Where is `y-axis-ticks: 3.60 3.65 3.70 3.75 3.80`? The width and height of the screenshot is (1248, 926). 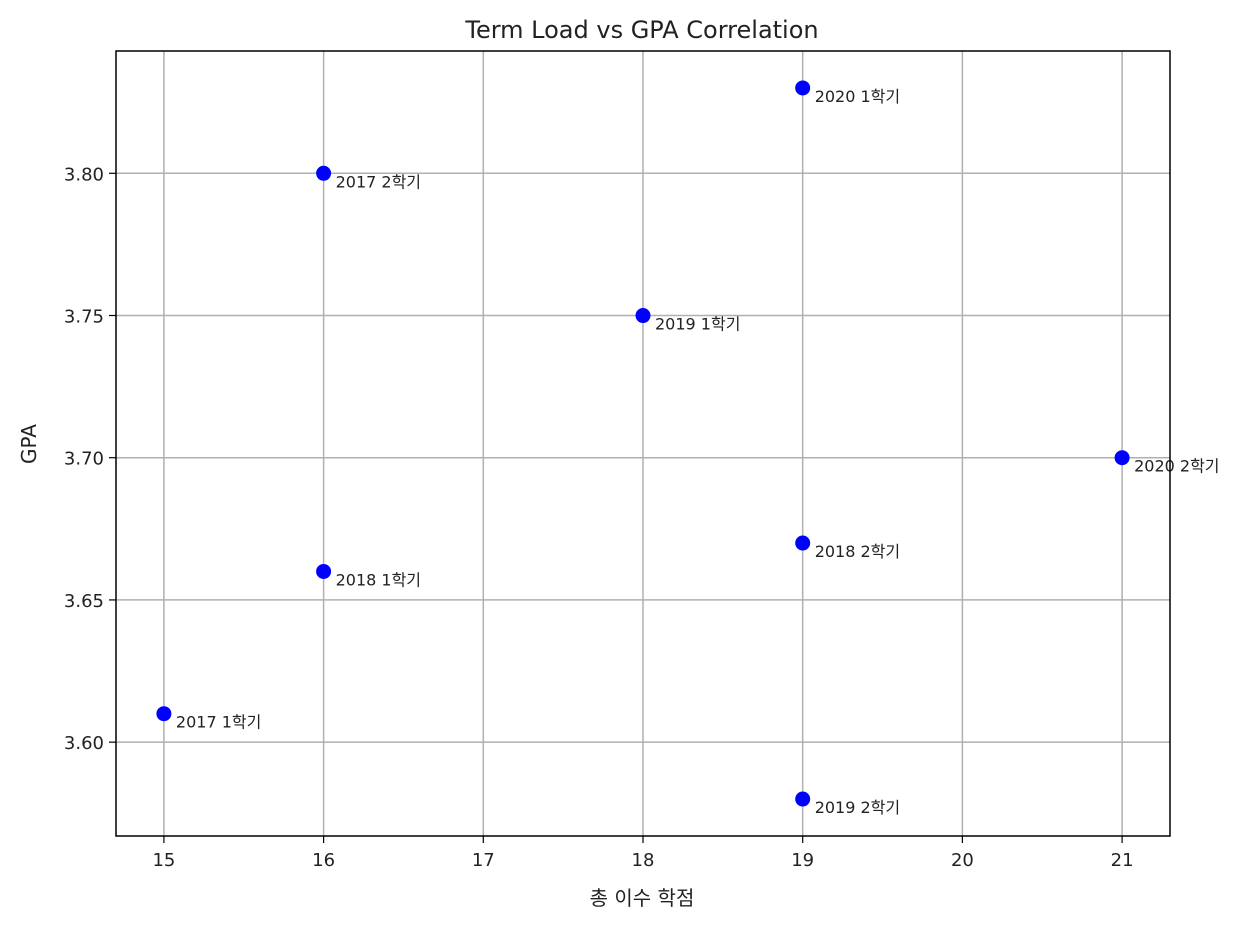 y-axis-ticks: 3.60 3.65 3.70 3.75 3.80 is located at coordinates (90, 459).